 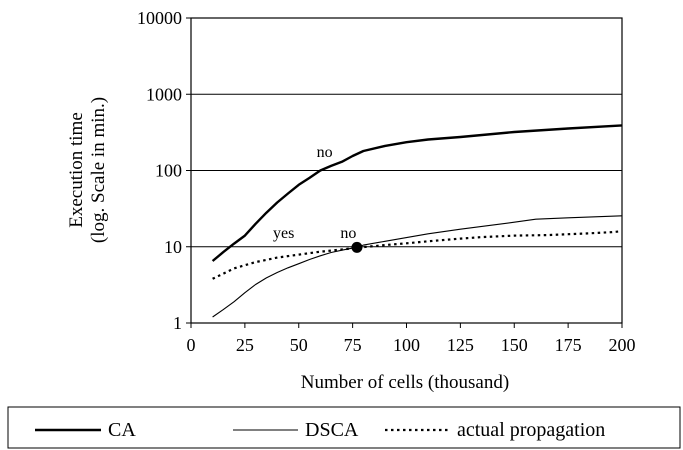 What do you see at coordinates (325, 152) in the screenshot?
I see `annotation-no-0: no` at bounding box center [325, 152].